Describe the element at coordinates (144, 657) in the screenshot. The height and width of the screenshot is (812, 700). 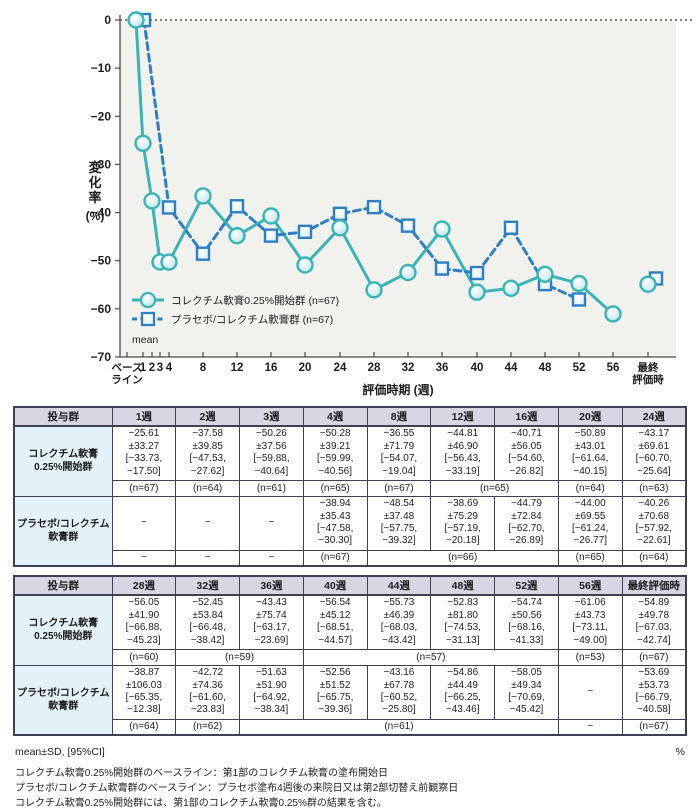
I see `n-count-cell: (n=60)` at that location.